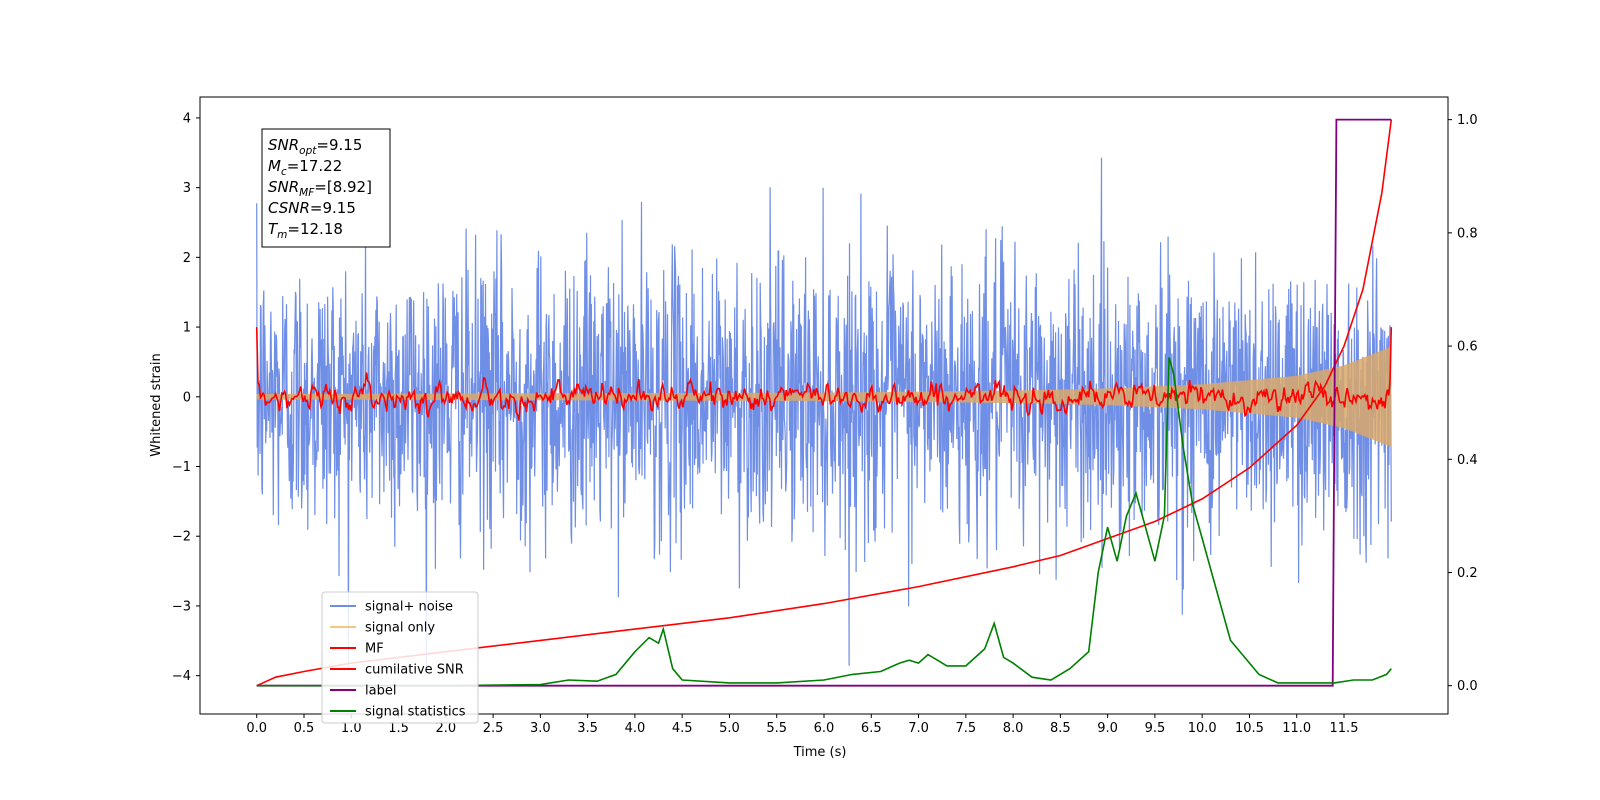  What do you see at coordinates (187, 188) in the screenshot?
I see `y-tick-label: 3` at bounding box center [187, 188].